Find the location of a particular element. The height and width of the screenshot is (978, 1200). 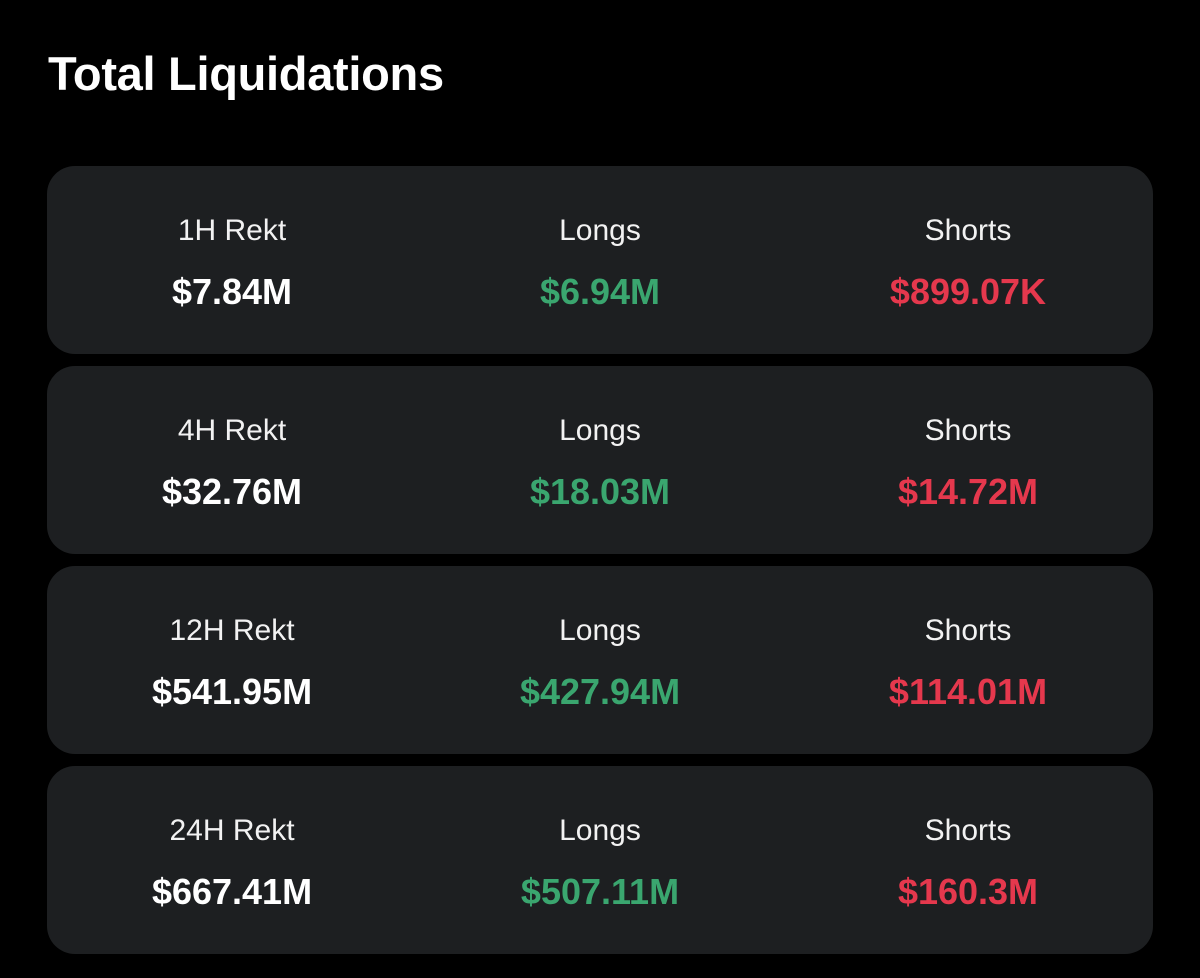

shorts-value: $160.3M is located at coordinates (968, 891).